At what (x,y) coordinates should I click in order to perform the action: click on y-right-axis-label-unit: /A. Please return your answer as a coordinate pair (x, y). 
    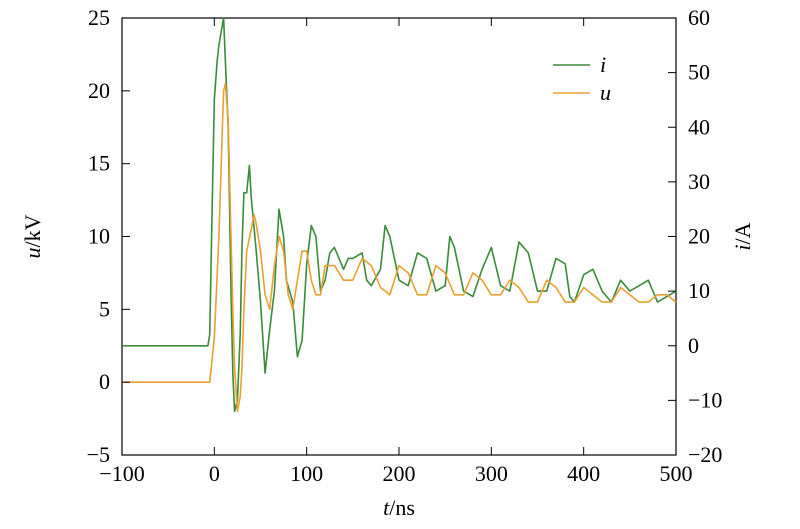
    Looking at the image, I should click on (742, 233).